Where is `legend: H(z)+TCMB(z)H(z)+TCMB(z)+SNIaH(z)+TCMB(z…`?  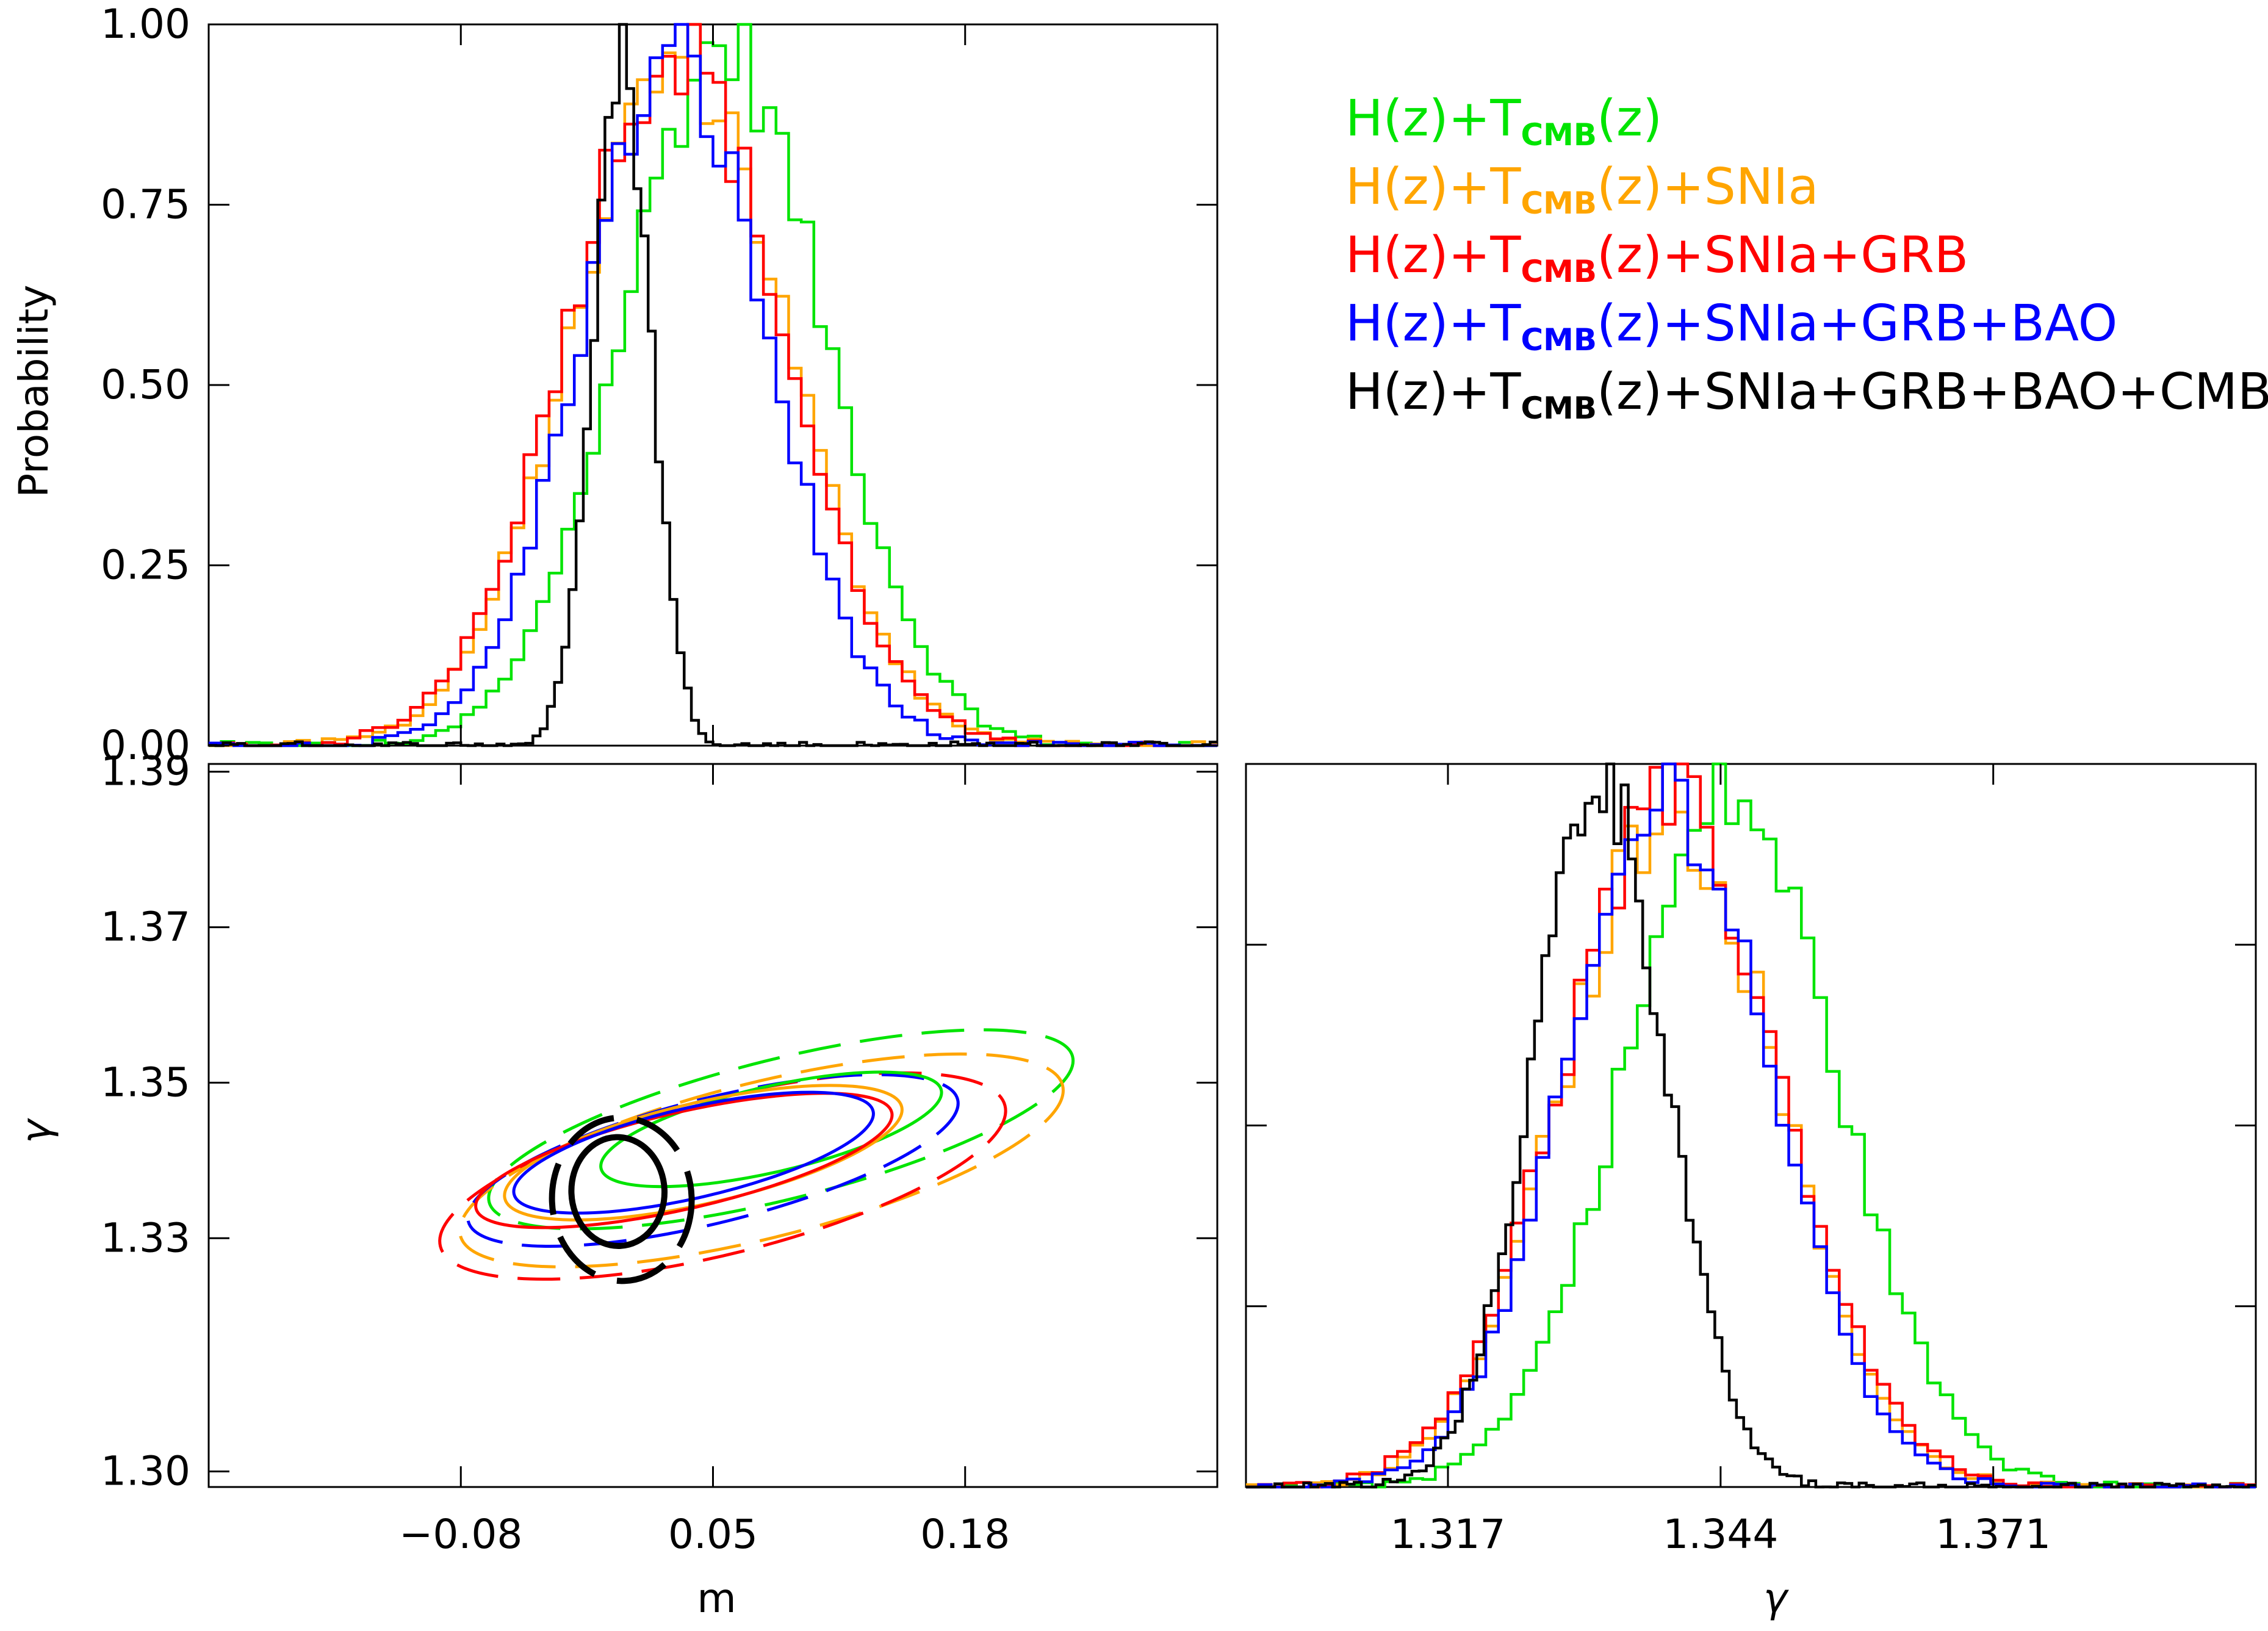 legend: H(z)+TCMB(z)H(z)+TCMB(z)+SNIaH(z)+TCMB(z… is located at coordinates (1807, 258).